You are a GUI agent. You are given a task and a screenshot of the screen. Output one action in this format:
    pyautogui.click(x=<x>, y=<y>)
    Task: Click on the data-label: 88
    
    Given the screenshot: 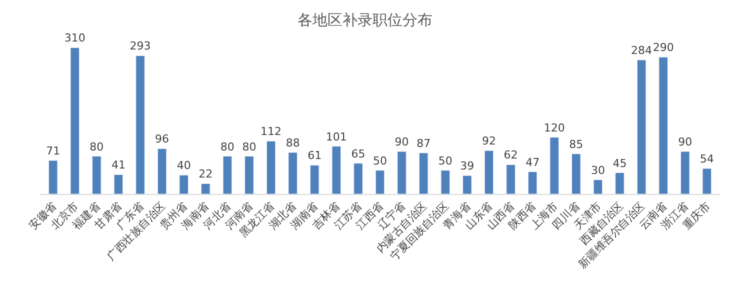 What is the action you would take?
    pyautogui.click(x=293, y=143)
    